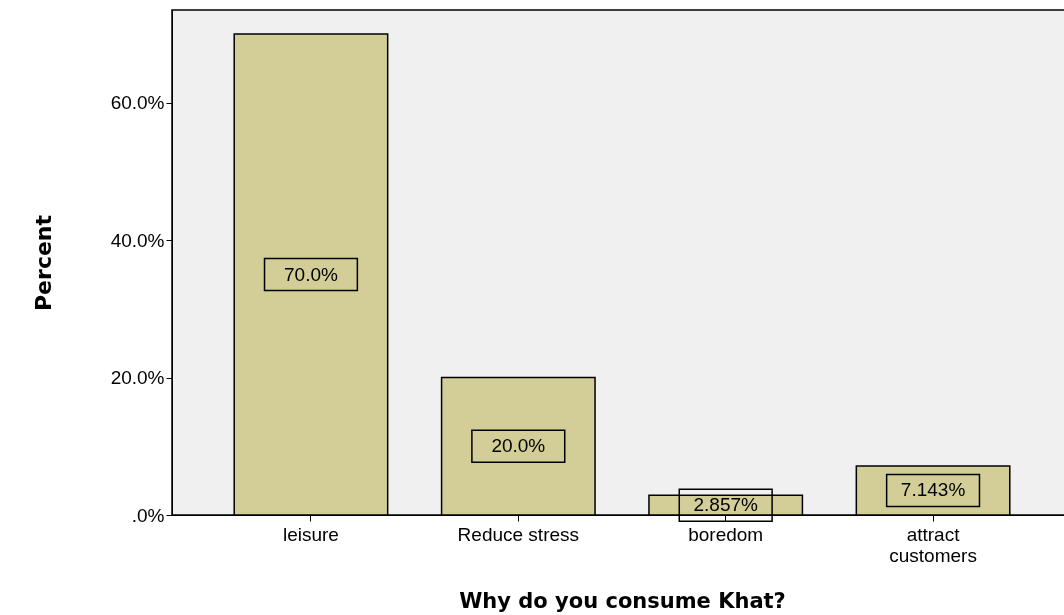  Describe the element at coordinates (726, 534) in the screenshot. I see `x-tick-label: boredom` at that location.